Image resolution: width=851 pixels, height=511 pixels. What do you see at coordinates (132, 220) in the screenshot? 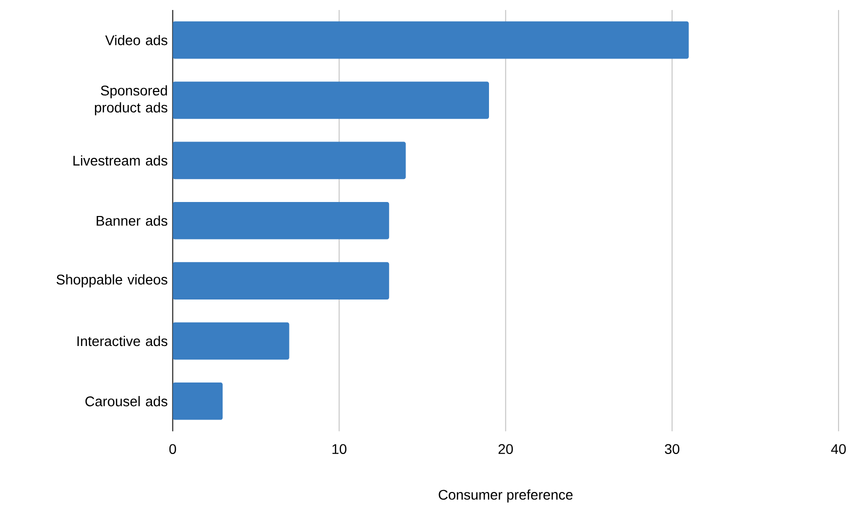
I see `y-tick-label: Banner ads` at bounding box center [132, 220].